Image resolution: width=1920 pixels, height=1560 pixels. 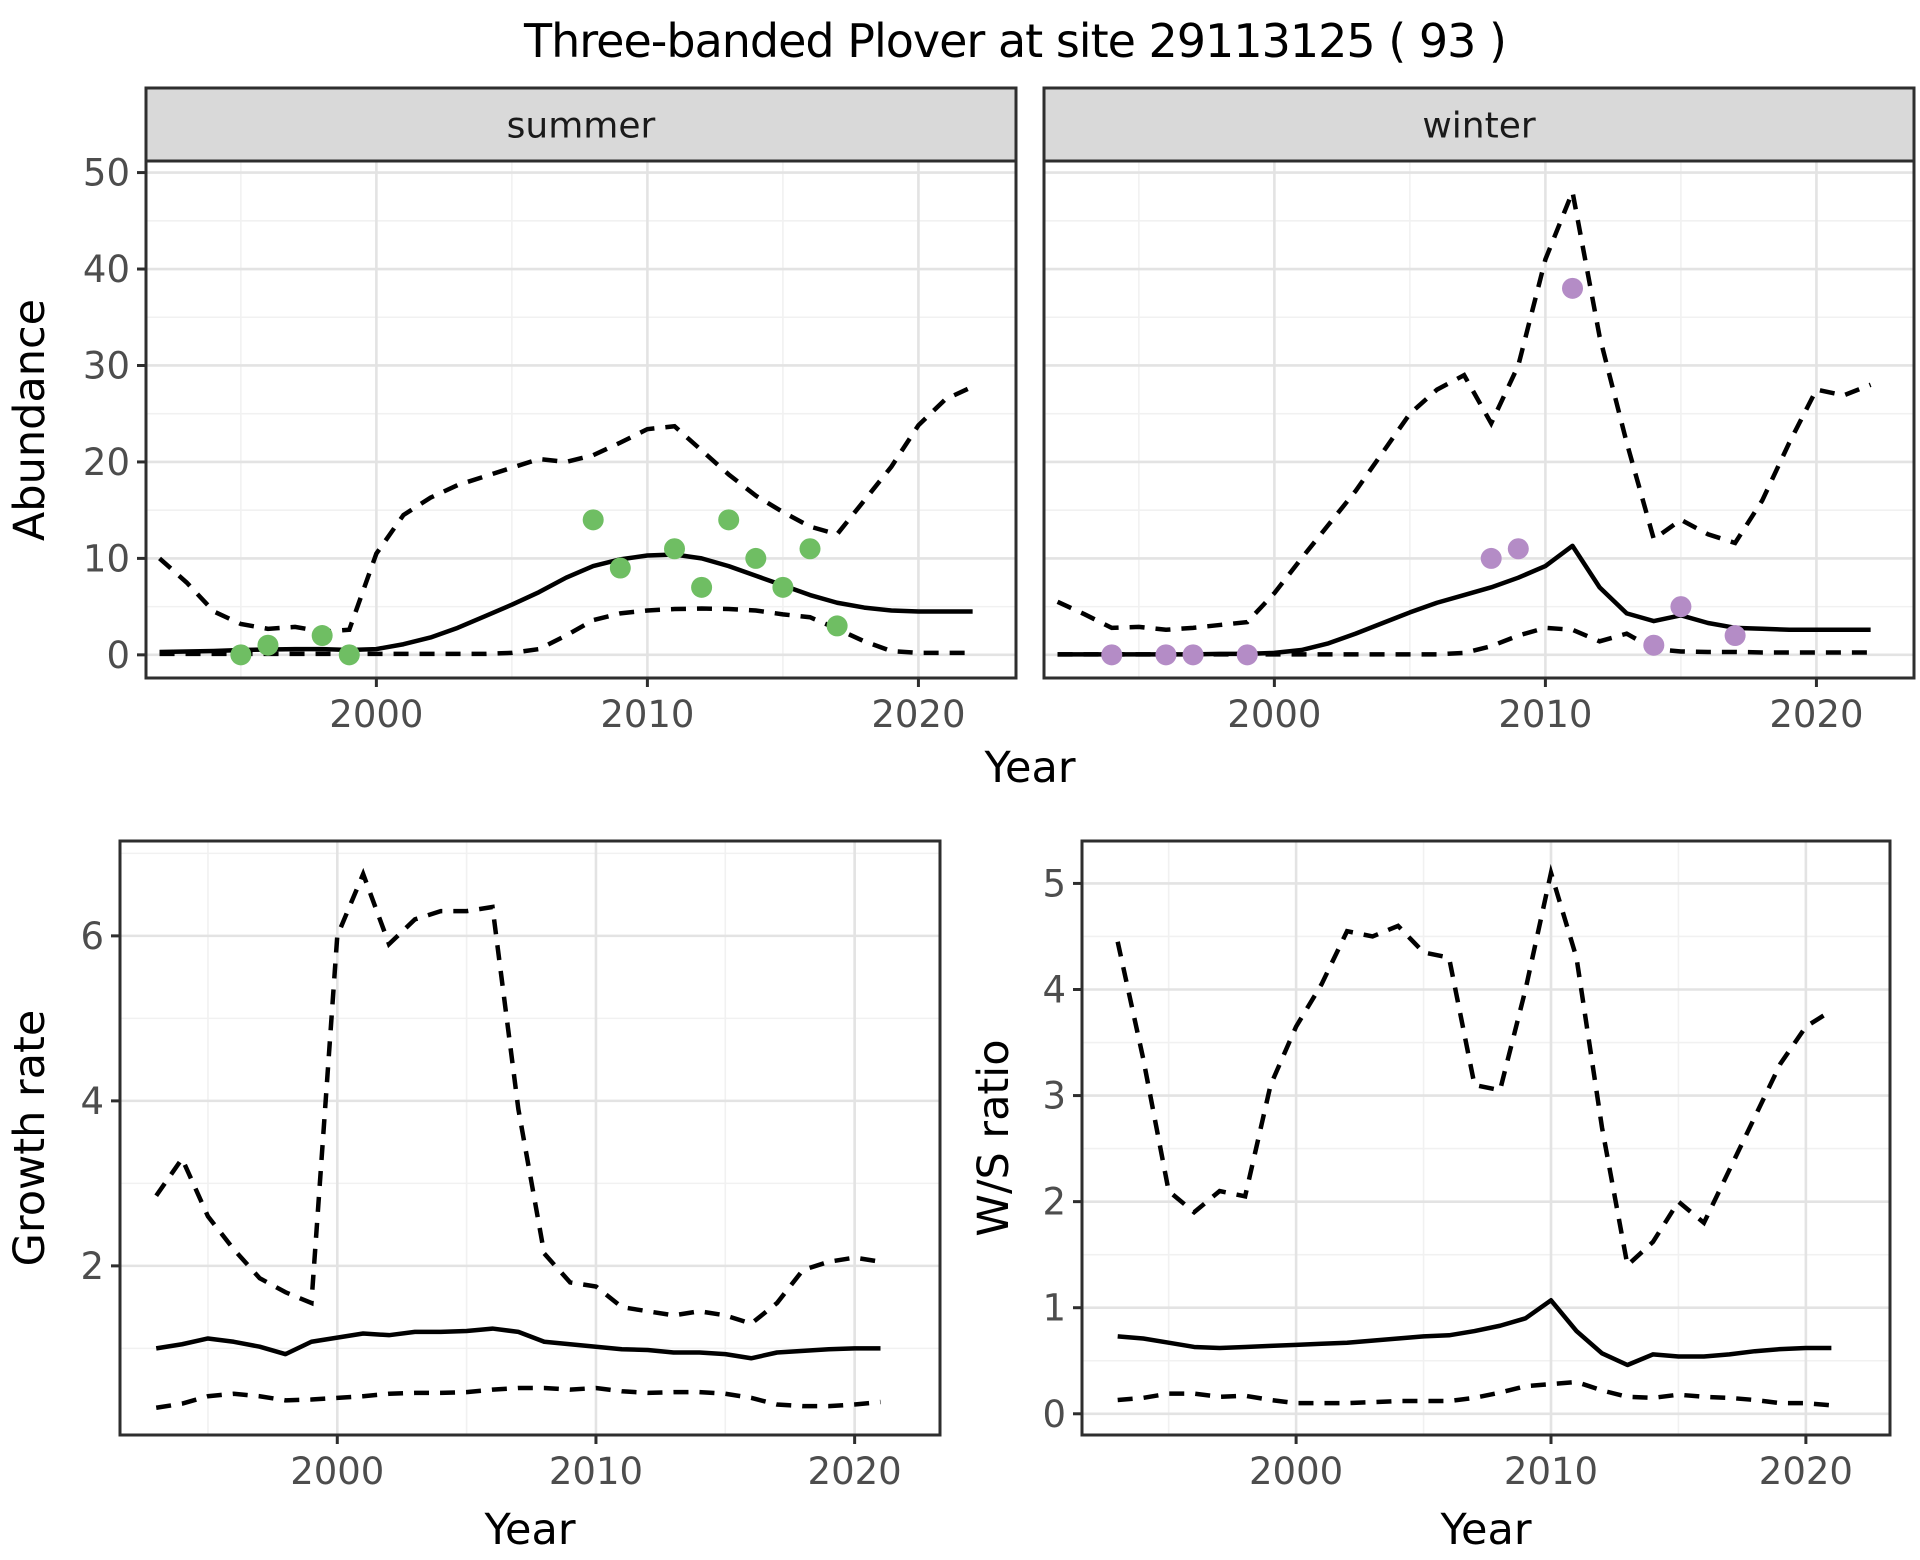 I want to click on growth-y-axis-title: Growth rate, so click(x=30, y=1138).